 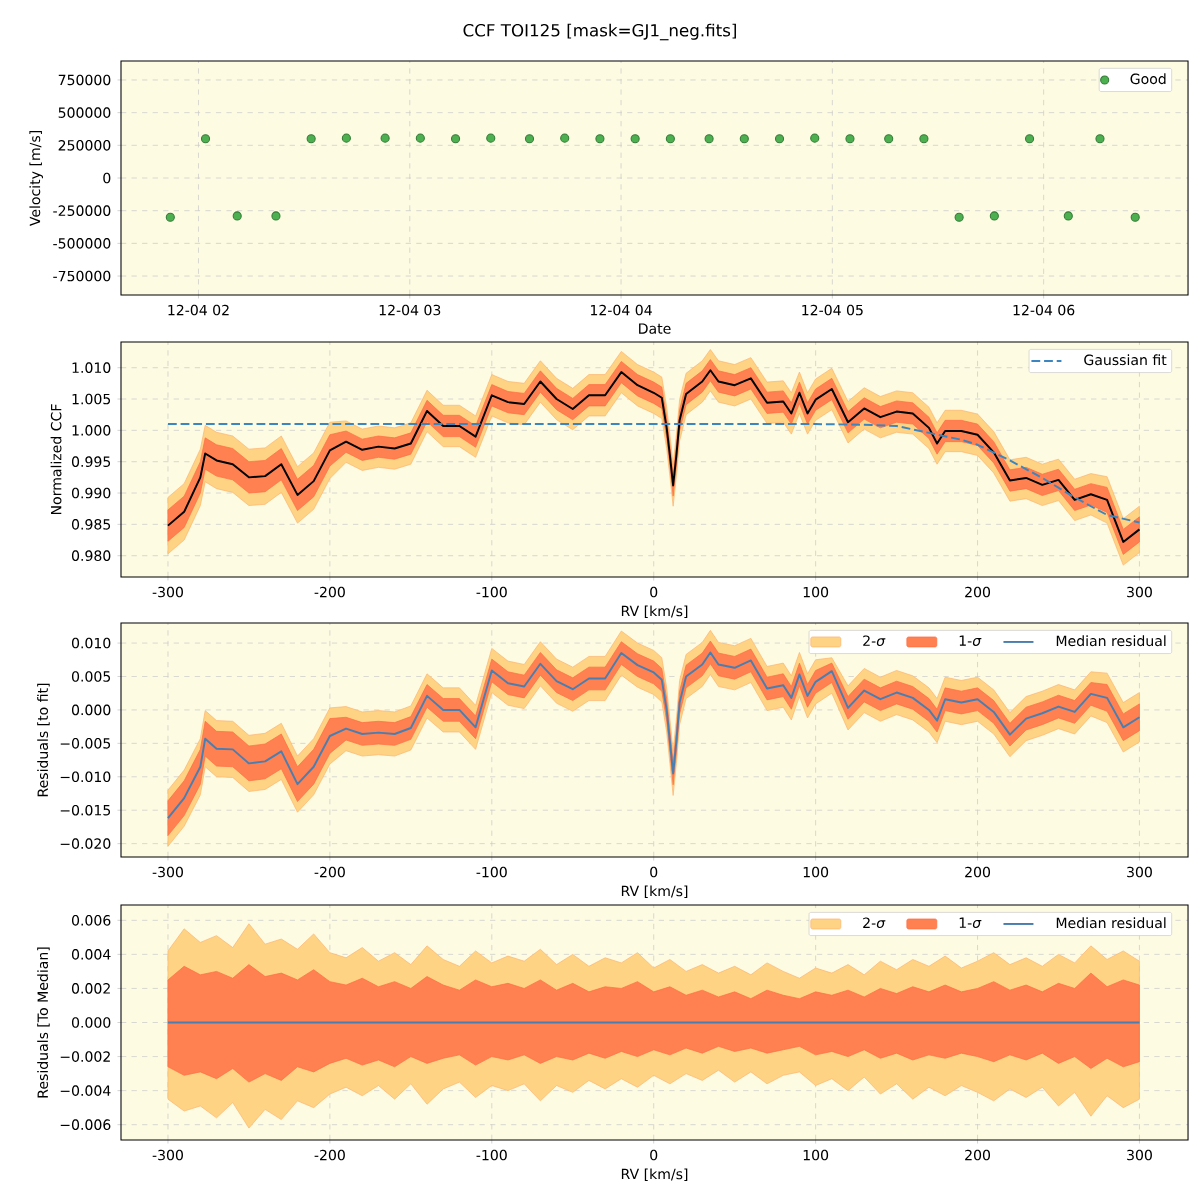 What do you see at coordinates (43, 740) in the screenshot?
I see `y-axis-title: Residuals [to fit]` at bounding box center [43, 740].